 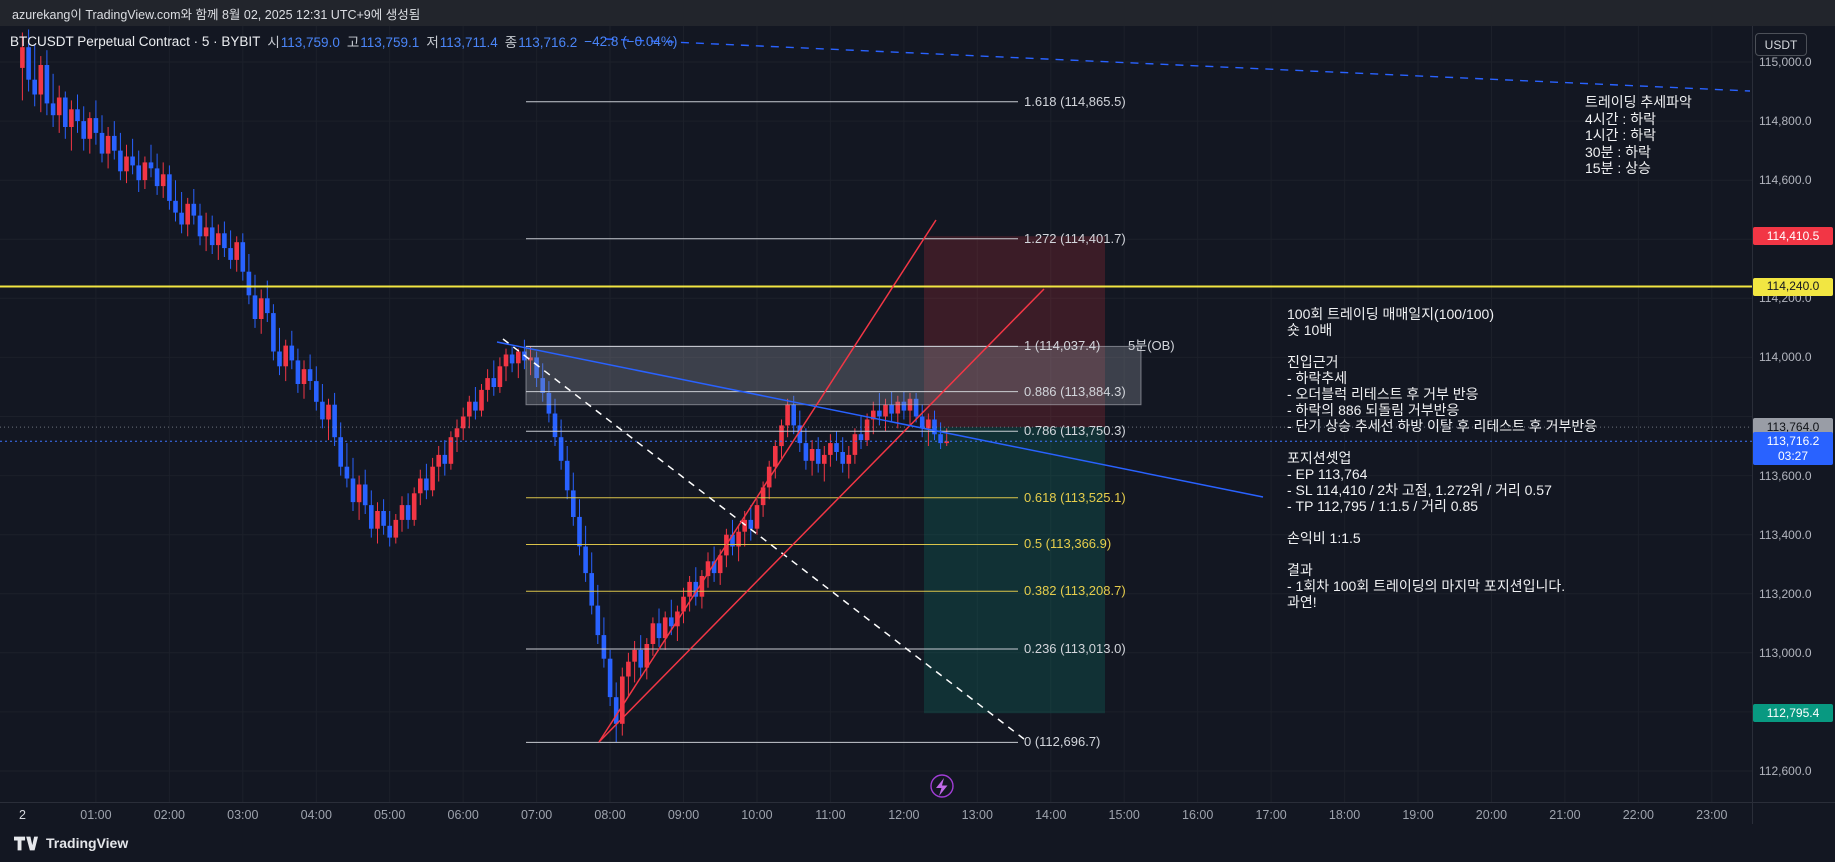 I want to click on broken-support-trendline, so click(x=763, y=539).